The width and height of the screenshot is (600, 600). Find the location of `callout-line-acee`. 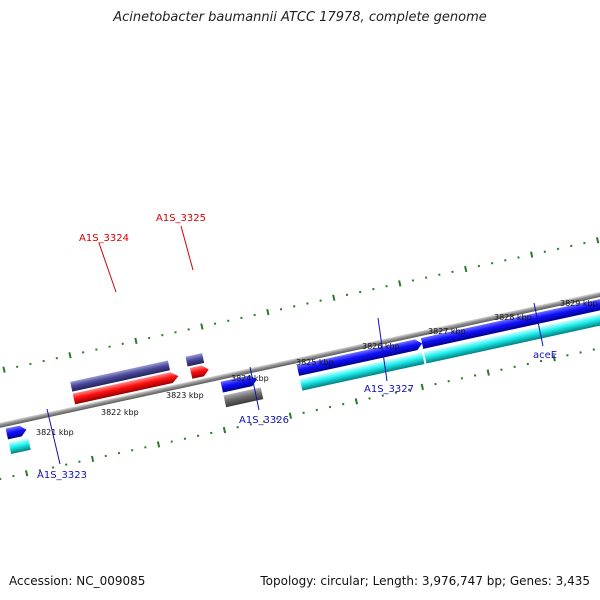

callout-line-acee is located at coordinates (538, 324).